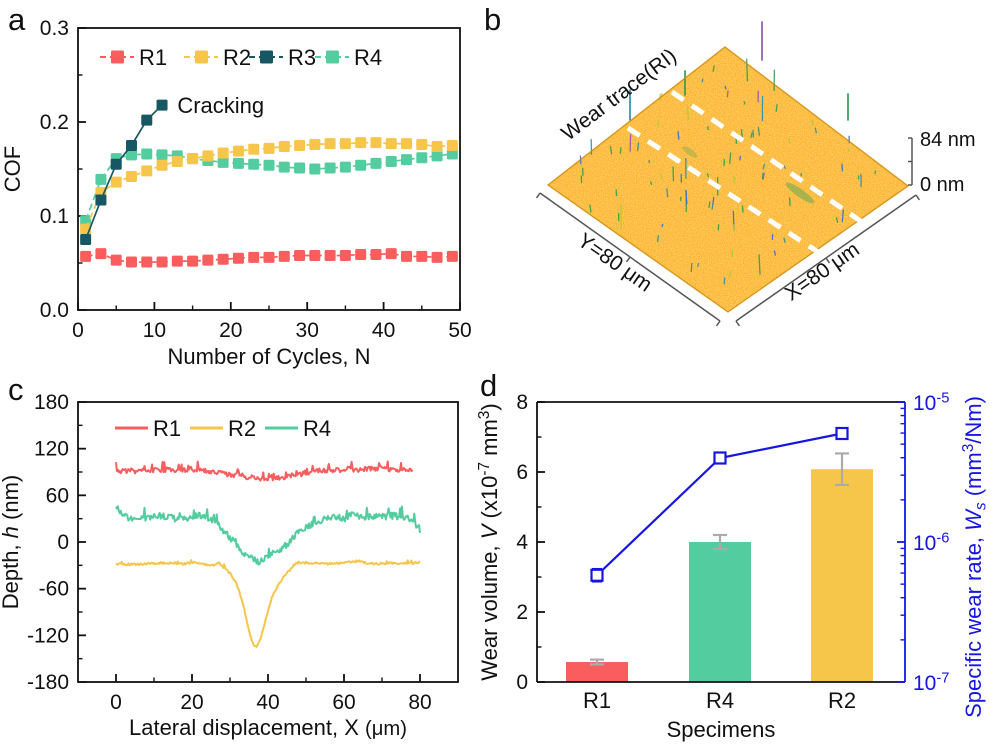 Image resolution: width=1000 pixels, height=744 pixels. Describe the element at coordinates (522, 612) in the screenshot. I see `svg-text: 2` at that location.